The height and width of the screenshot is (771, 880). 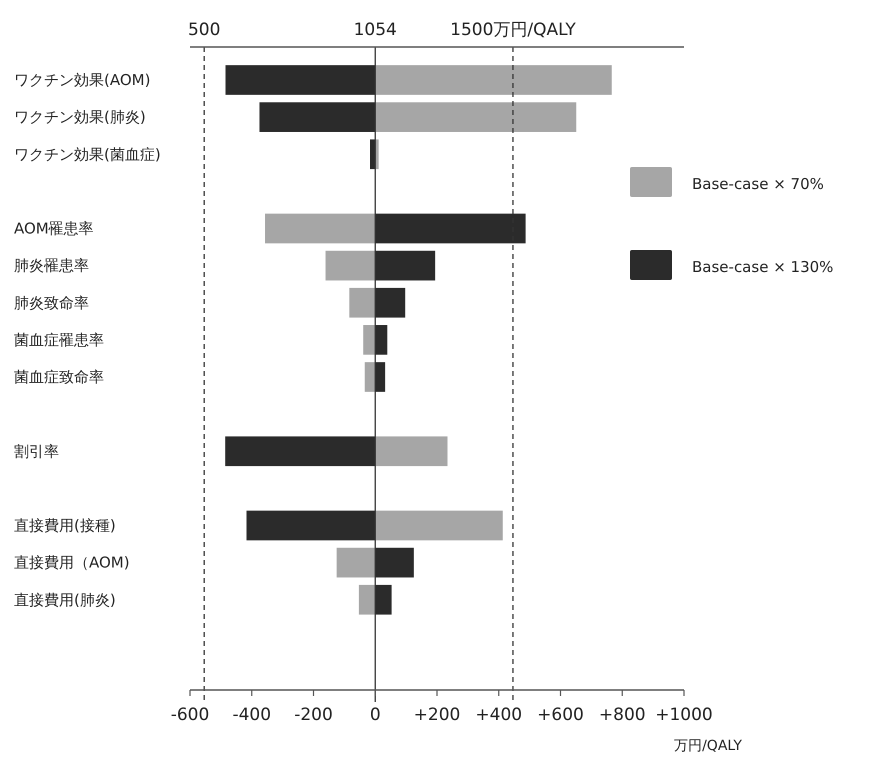 What do you see at coordinates (72, 563) in the screenshot?
I see `y-tick-label: 直接費用（AOM)` at bounding box center [72, 563].